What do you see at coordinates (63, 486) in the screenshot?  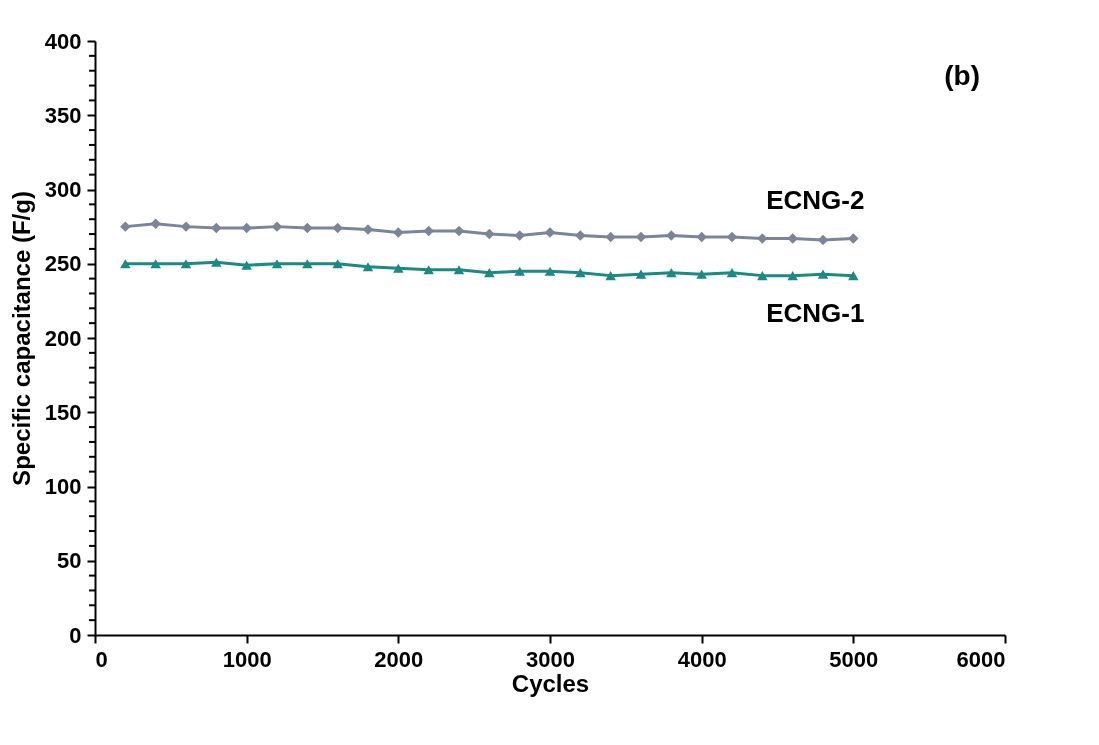 I see `y-tick-label: 100` at bounding box center [63, 486].